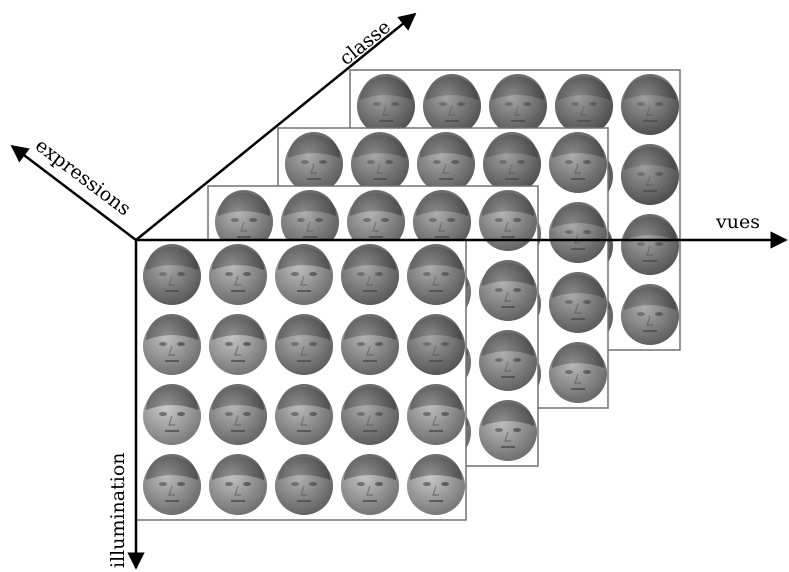 This screenshot has width=789, height=572. I want to click on label-illumination: illumination, so click(118, 510).